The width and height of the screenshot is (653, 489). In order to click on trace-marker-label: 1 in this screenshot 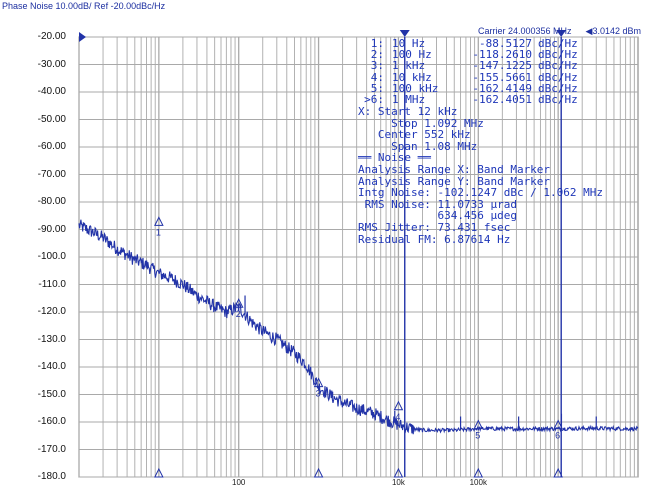, I will do `click(158, 232)`.